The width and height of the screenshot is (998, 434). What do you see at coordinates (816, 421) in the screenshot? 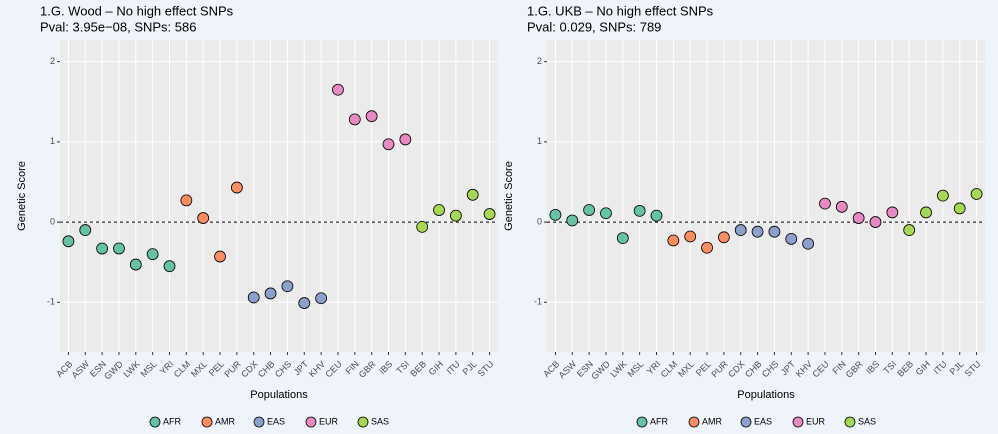
I see `legend-label: EUR` at bounding box center [816, 421].